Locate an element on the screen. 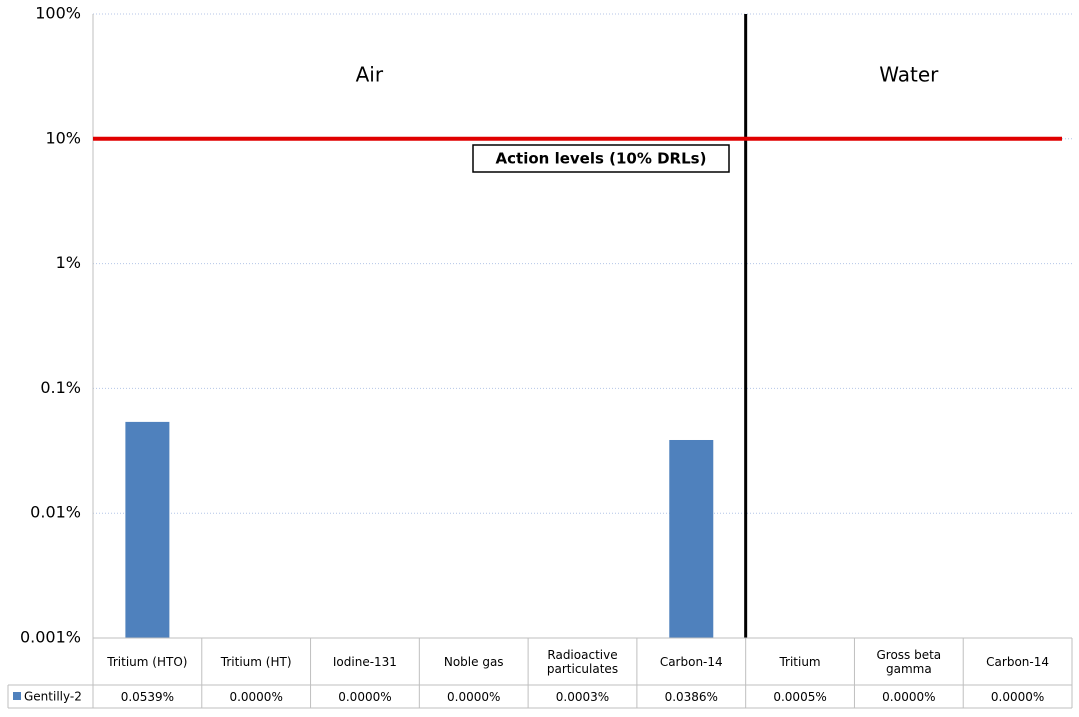 The width and height of the screenshot is (1079, 717). category-label-box: Tritium (HTO) is located at coordinates (147, 661).